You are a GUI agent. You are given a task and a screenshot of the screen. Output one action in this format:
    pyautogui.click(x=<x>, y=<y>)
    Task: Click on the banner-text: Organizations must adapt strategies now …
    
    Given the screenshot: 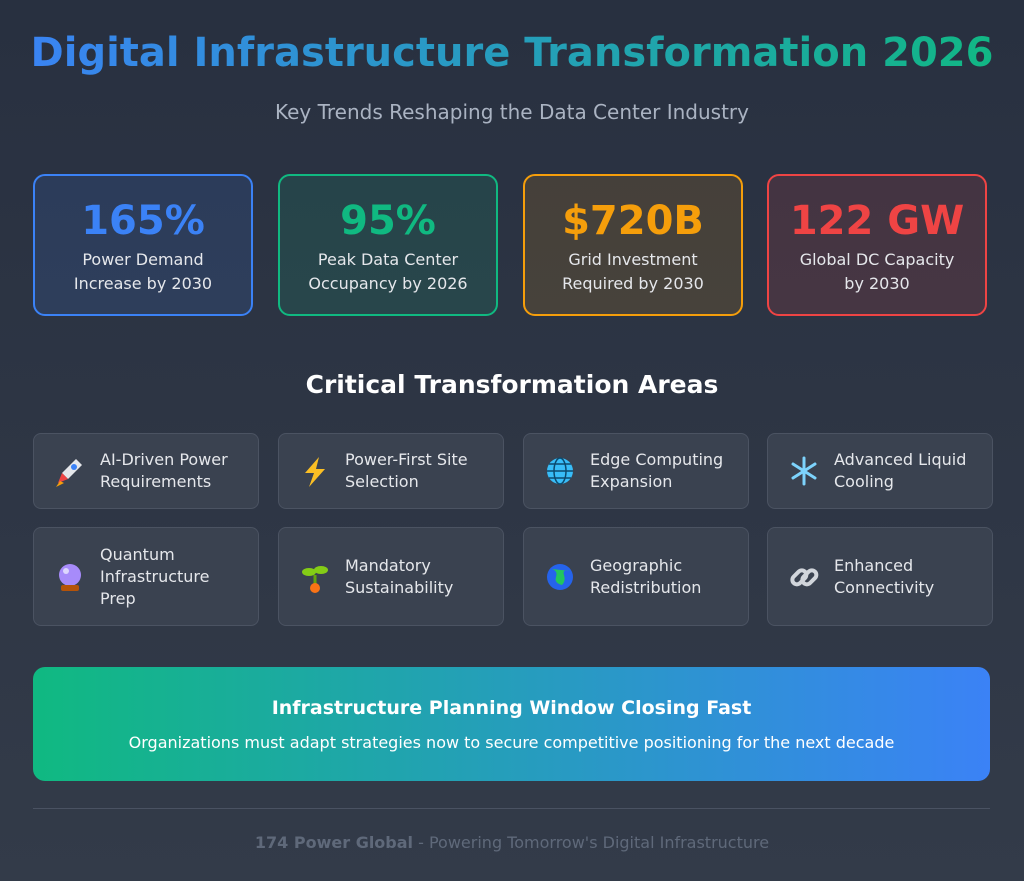 What is the action you would take?
    pyautogui.click(x=511, y=742)
    